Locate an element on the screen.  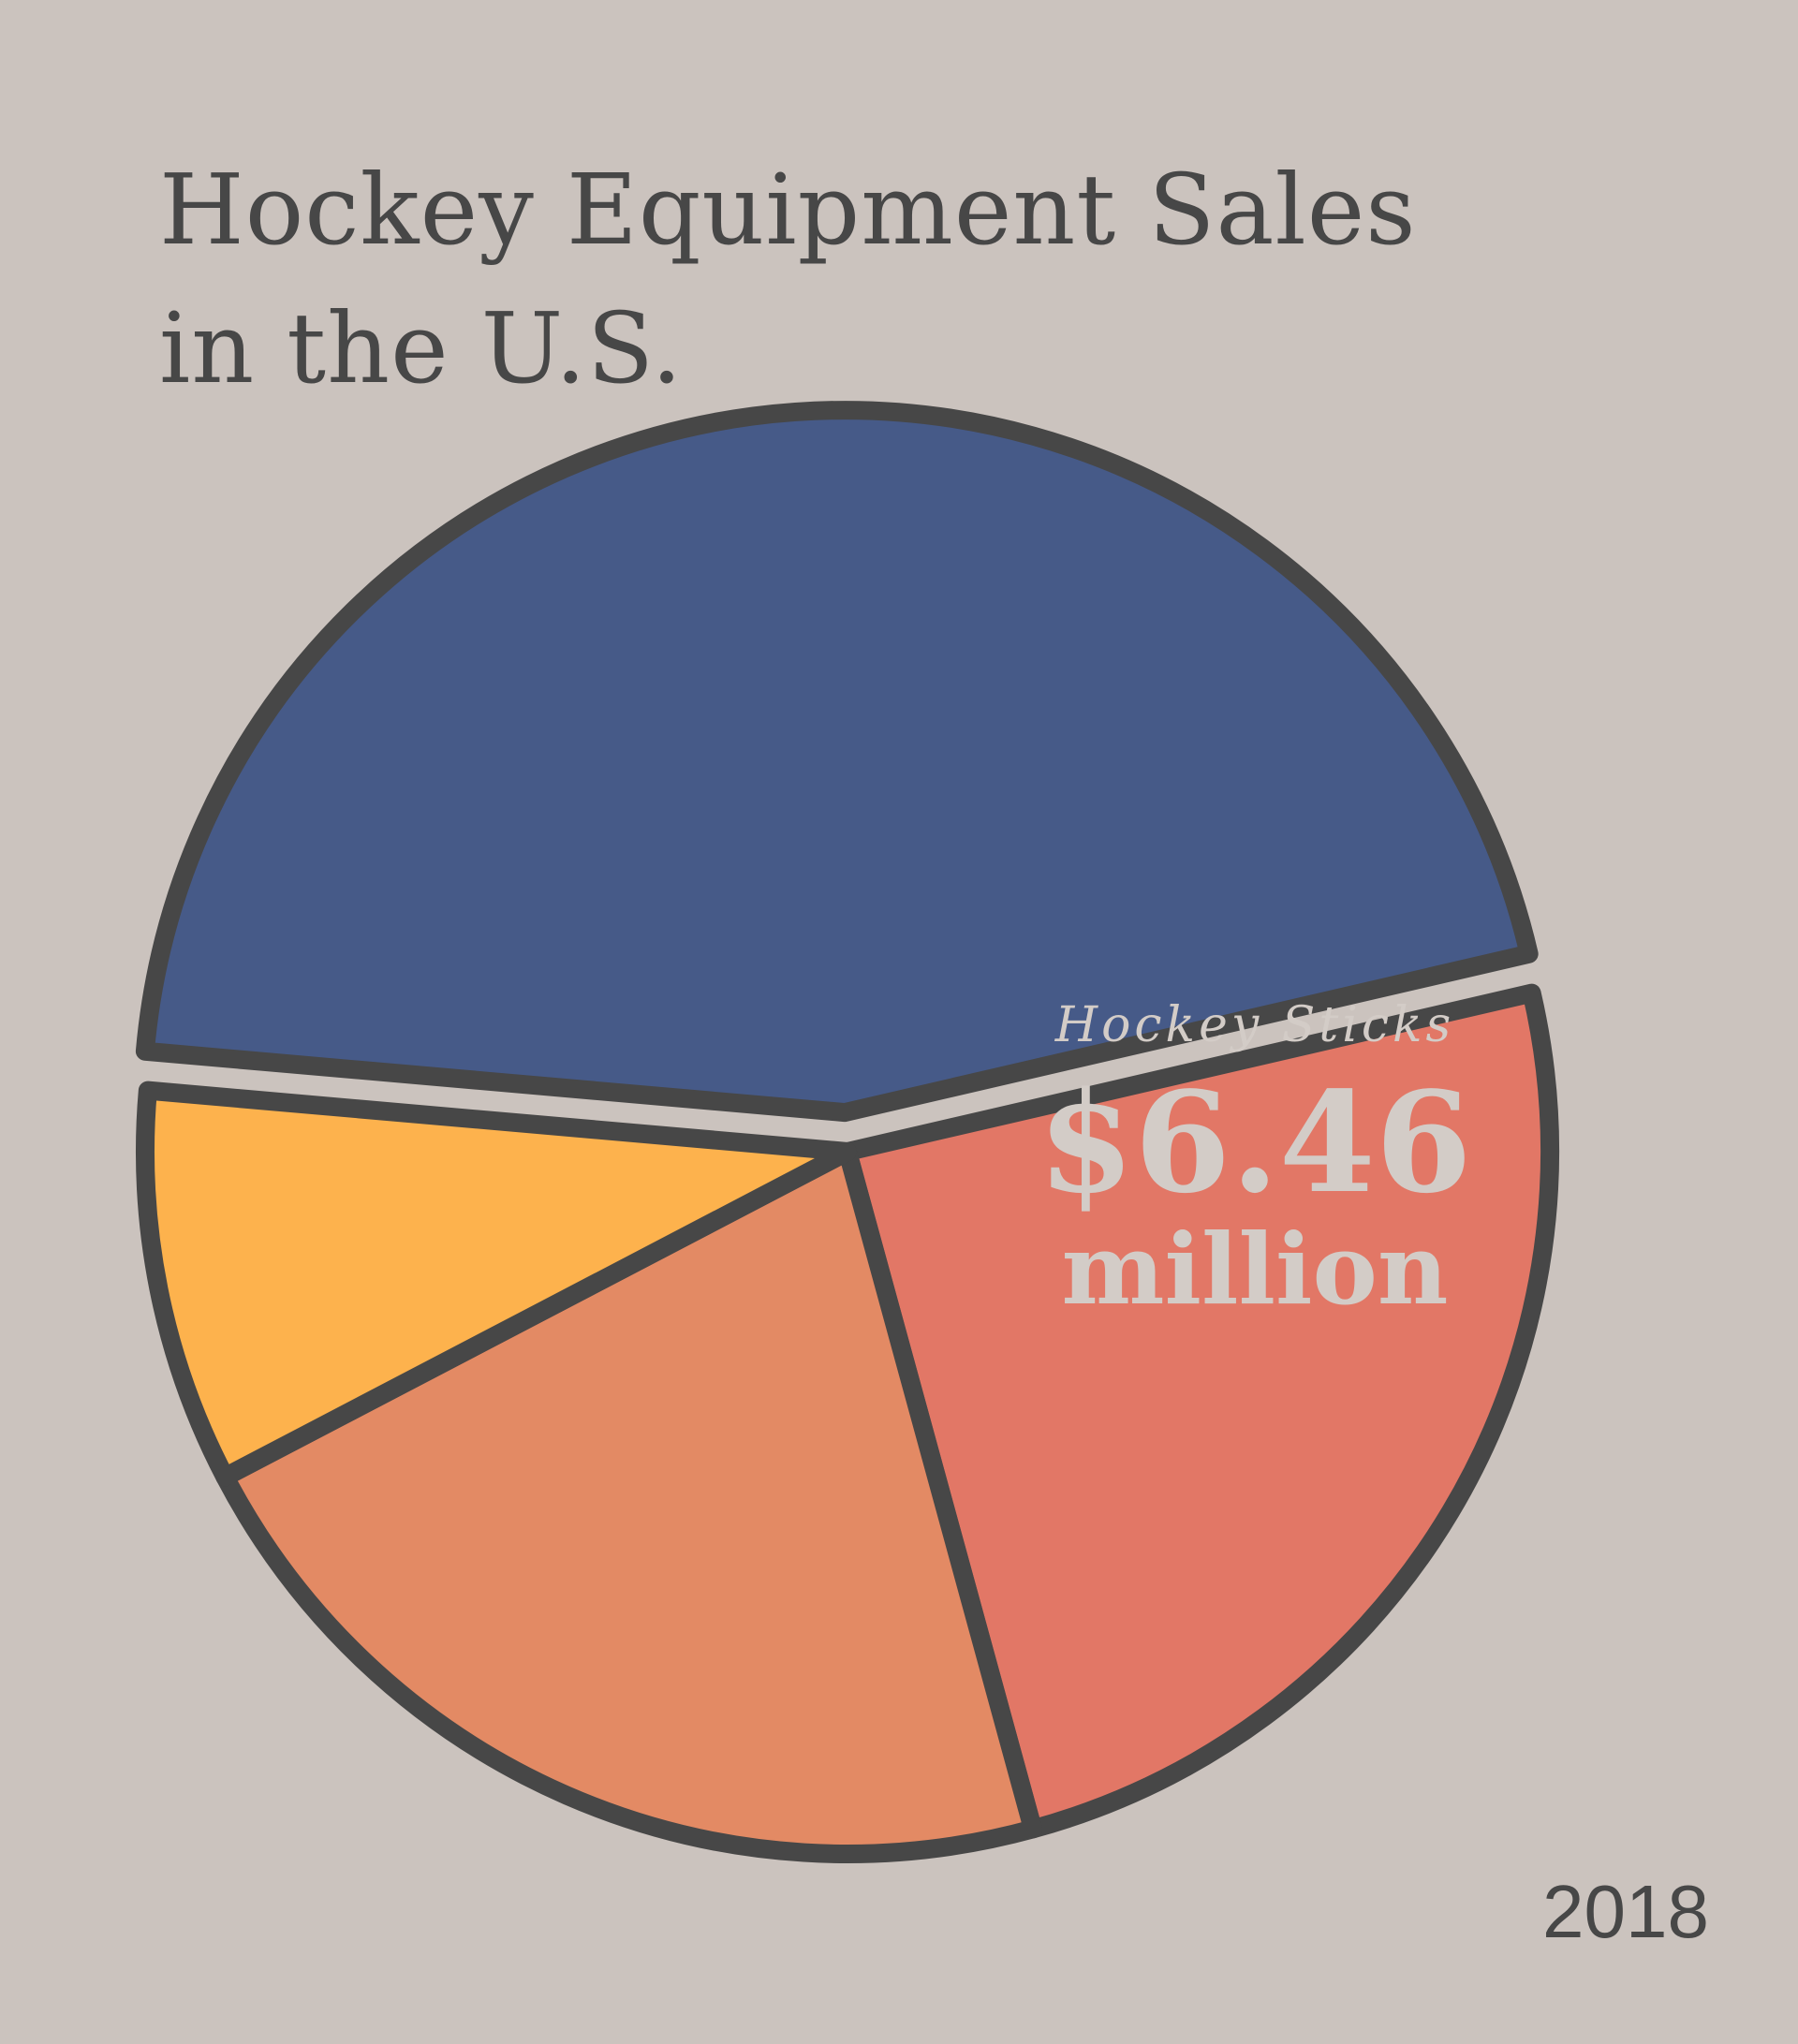
chart-title-line-1: Hockey Equipment Sales is located at coordinates (788, 210).